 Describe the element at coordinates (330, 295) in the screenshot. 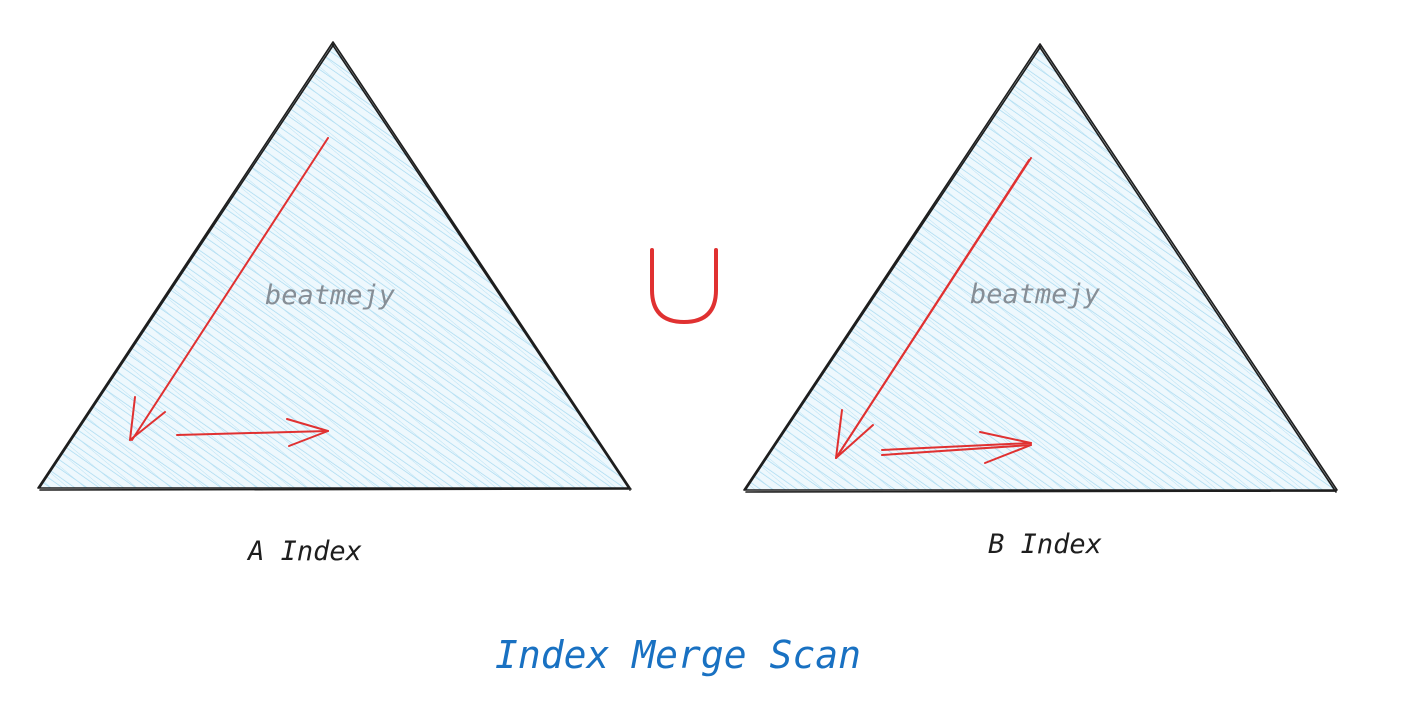

I see `a-index-watermark: beatmejy` at that location.